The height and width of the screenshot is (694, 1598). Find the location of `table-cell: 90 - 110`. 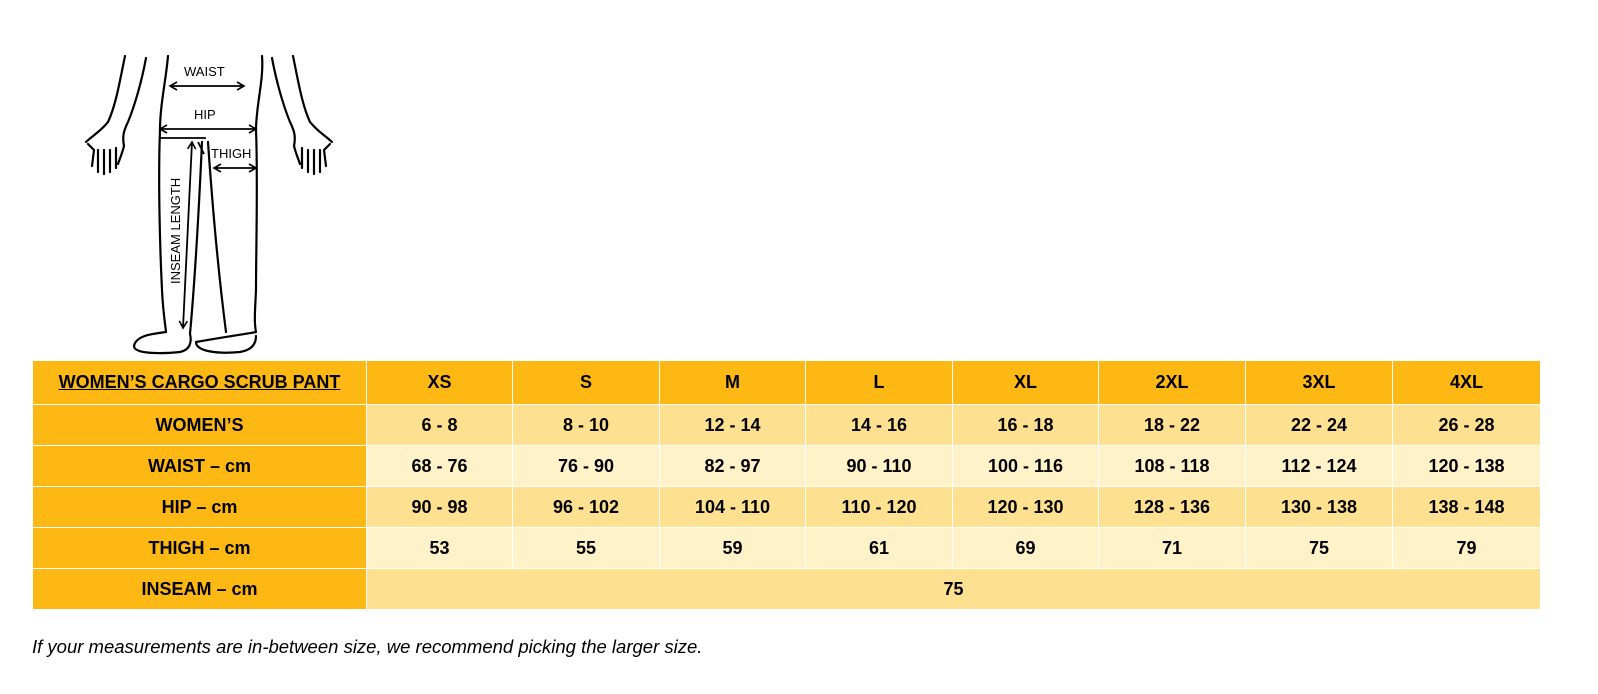

table-cell: 90 - 110 is located at coordinates (879, 466).